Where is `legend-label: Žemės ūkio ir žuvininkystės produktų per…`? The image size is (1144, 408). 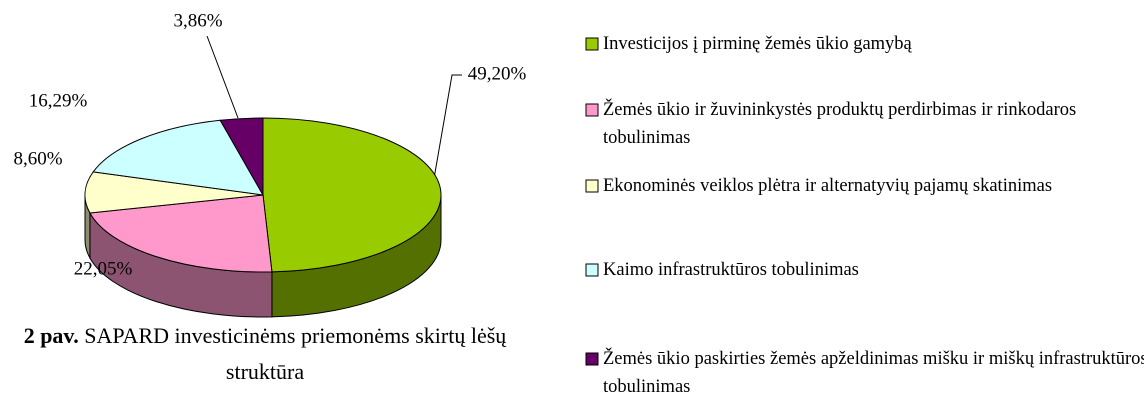 legend-label: Žemės ūkio ir žuvininkystės produktų per… is located at coordinates (840, 124).